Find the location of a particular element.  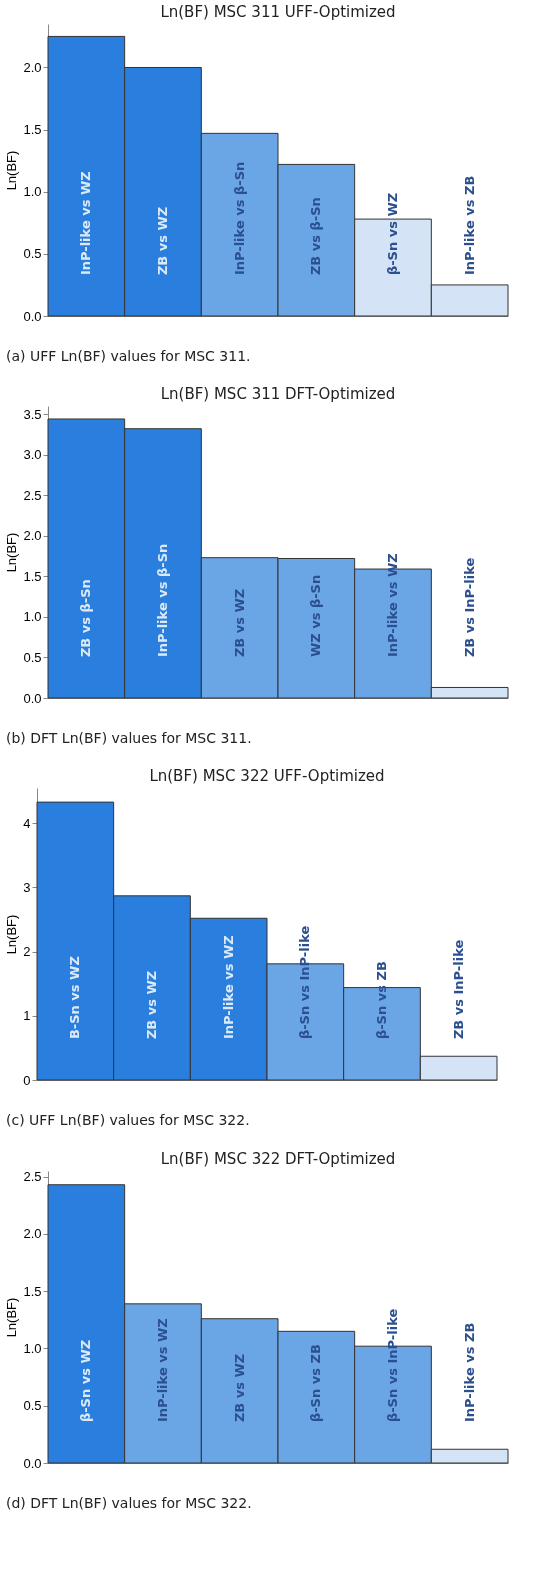

y-tick-label: 3.5 is located at coordinates (32, 414).